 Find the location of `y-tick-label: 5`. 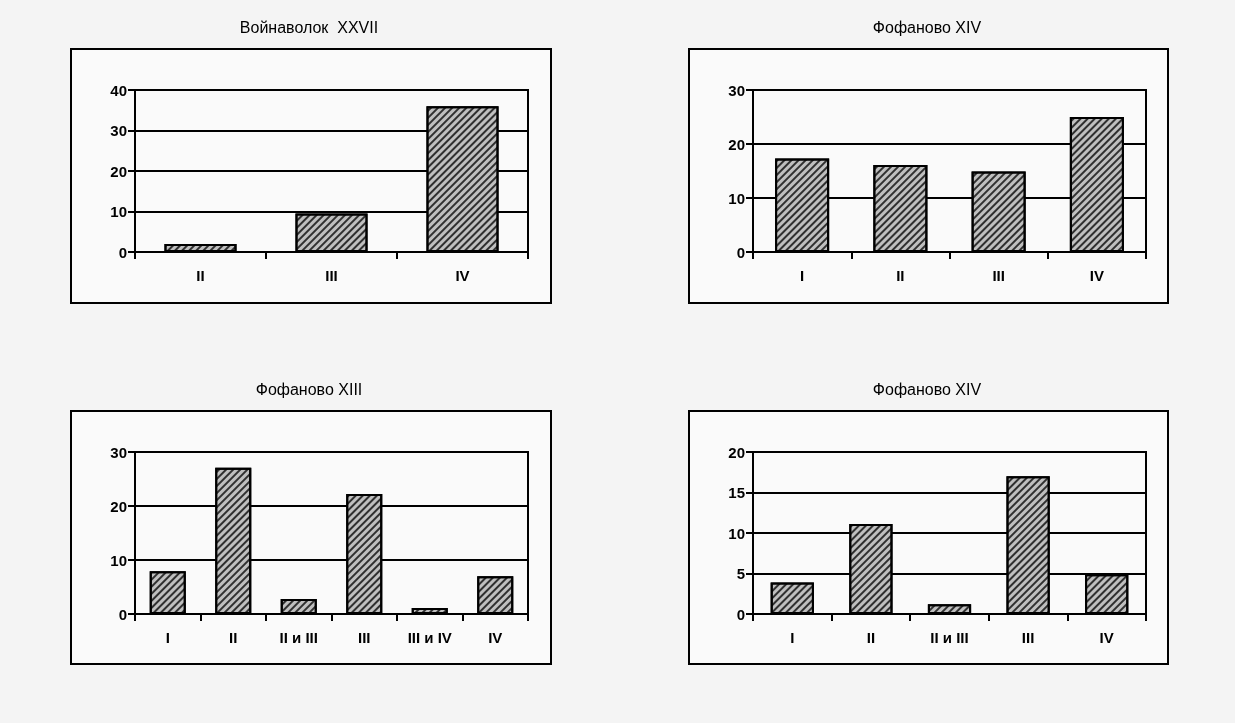

y-tick-label: 5 is located at coordinates (740, 573).